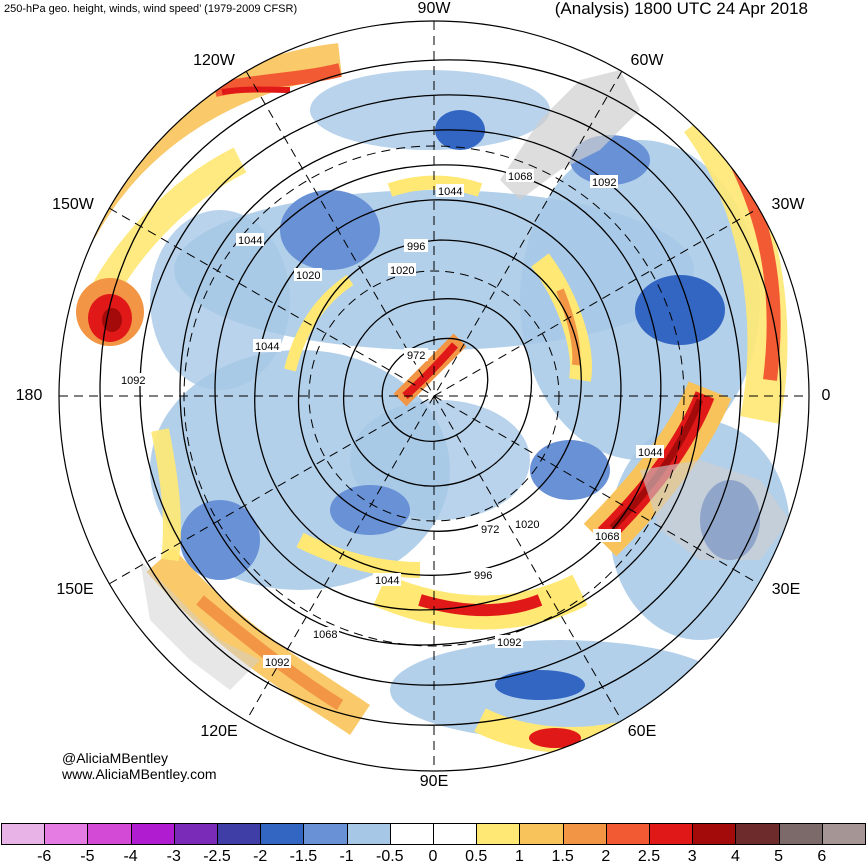 This screenshot has width=868, height=865. Describe the element at coordinates (519, 856) in the screenshot. I see `colorbar-tick-label: 1` at that location.